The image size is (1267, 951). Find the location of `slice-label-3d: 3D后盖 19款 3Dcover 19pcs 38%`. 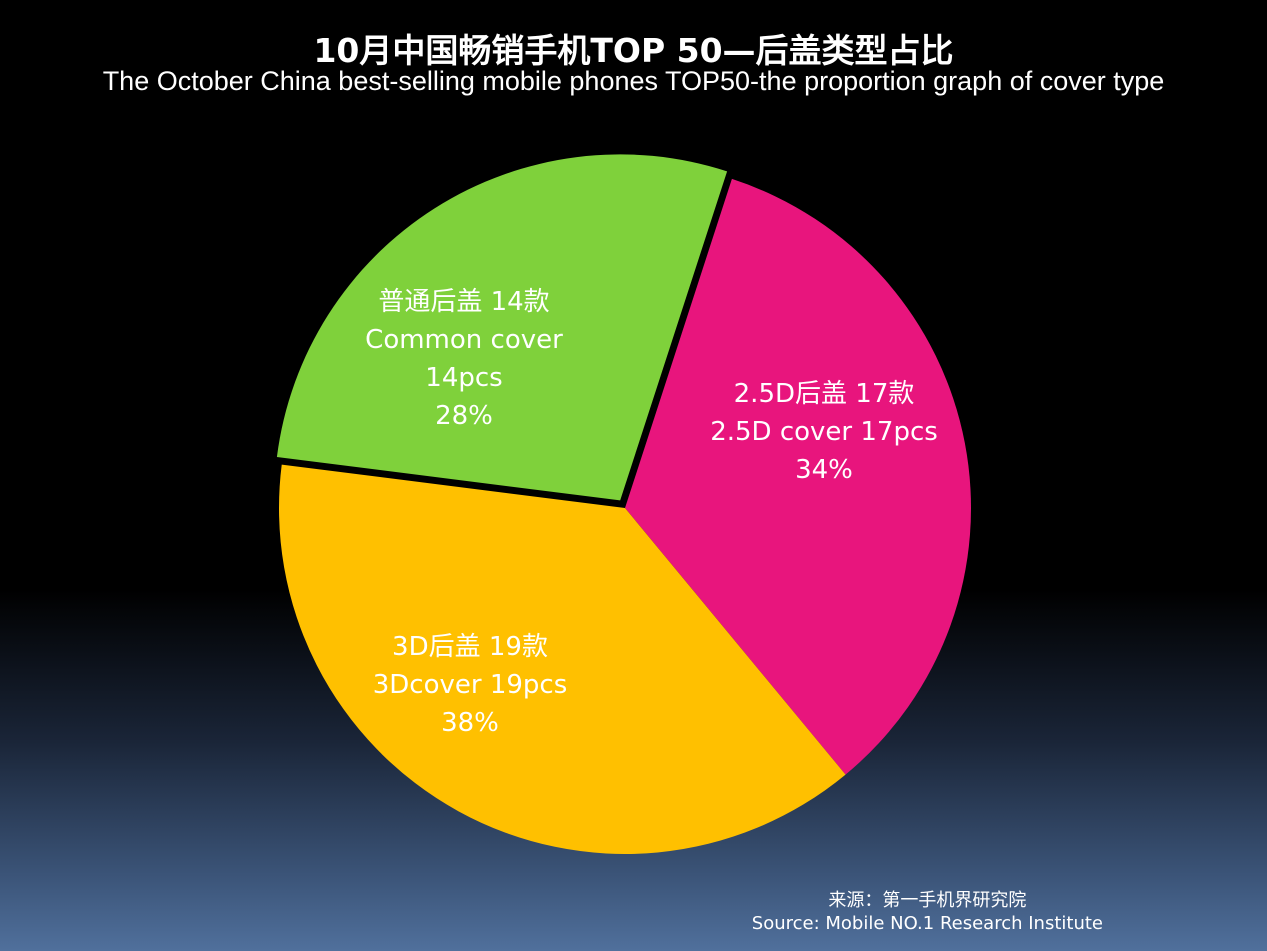

slice-label-3d: 3D后盖 19款 3Dcover 19pcs 38% is located at coordinates (470, 685).